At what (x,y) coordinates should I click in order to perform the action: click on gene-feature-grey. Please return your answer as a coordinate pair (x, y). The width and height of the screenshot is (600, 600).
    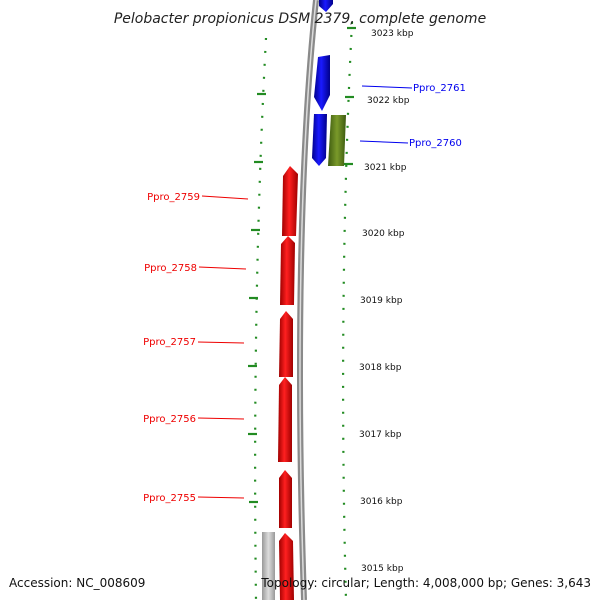
    Looking at the image, I should click on (268, 566).